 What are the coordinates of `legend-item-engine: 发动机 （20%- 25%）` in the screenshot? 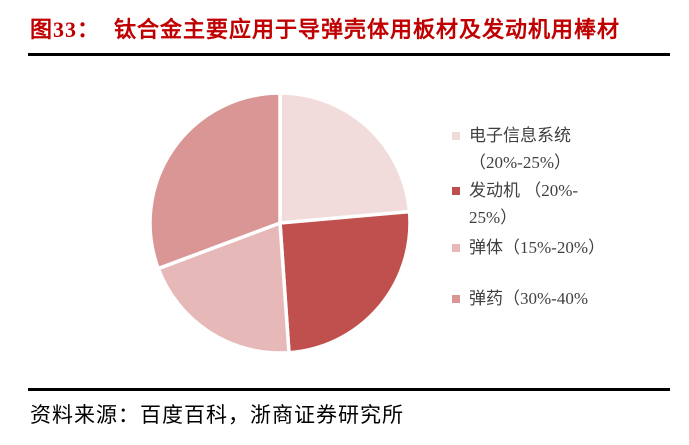 It's located at (515, 204).